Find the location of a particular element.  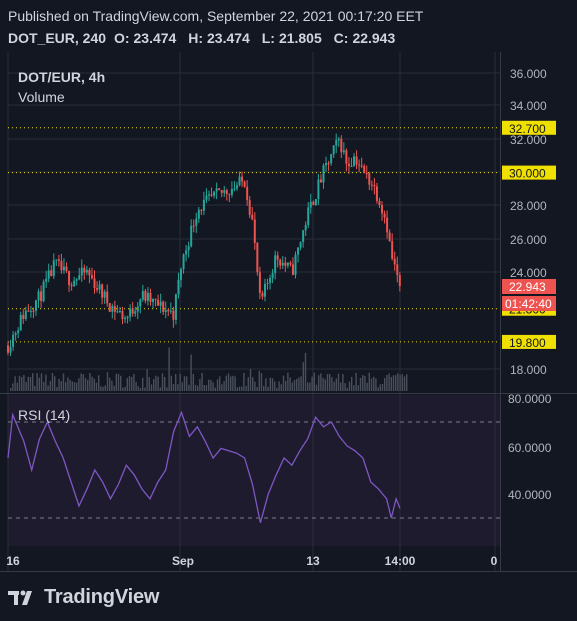

price-level-badge is located at coordinates (529, 172).